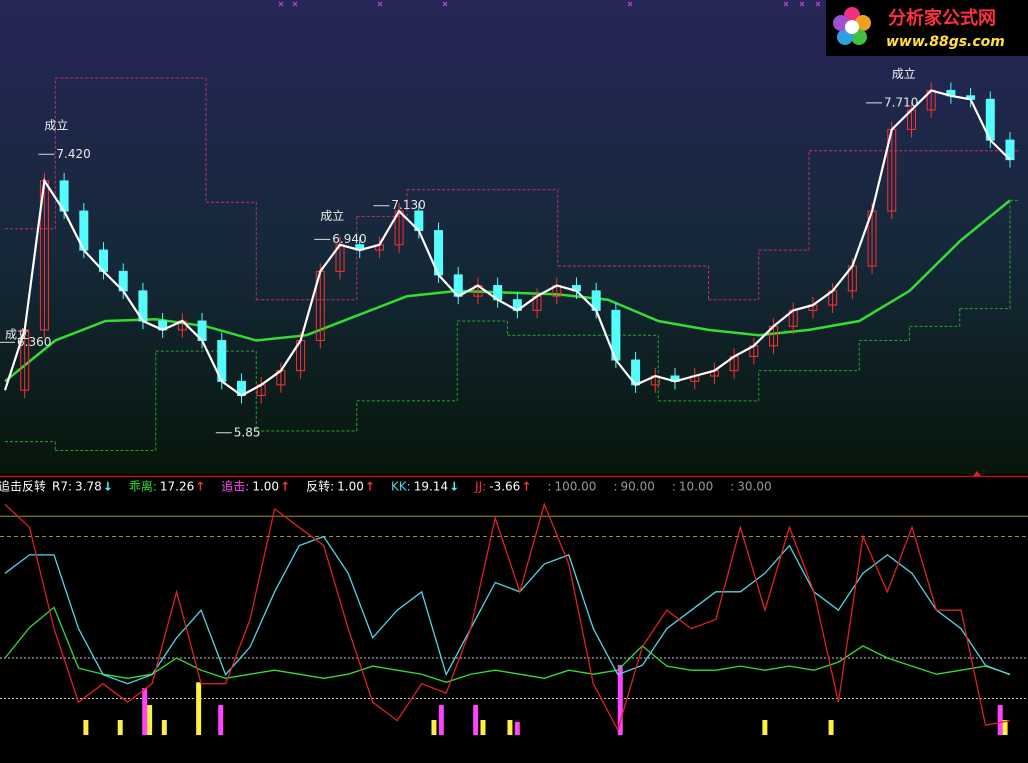  I want to click on legend-name: JJ:, so click(480, 487).